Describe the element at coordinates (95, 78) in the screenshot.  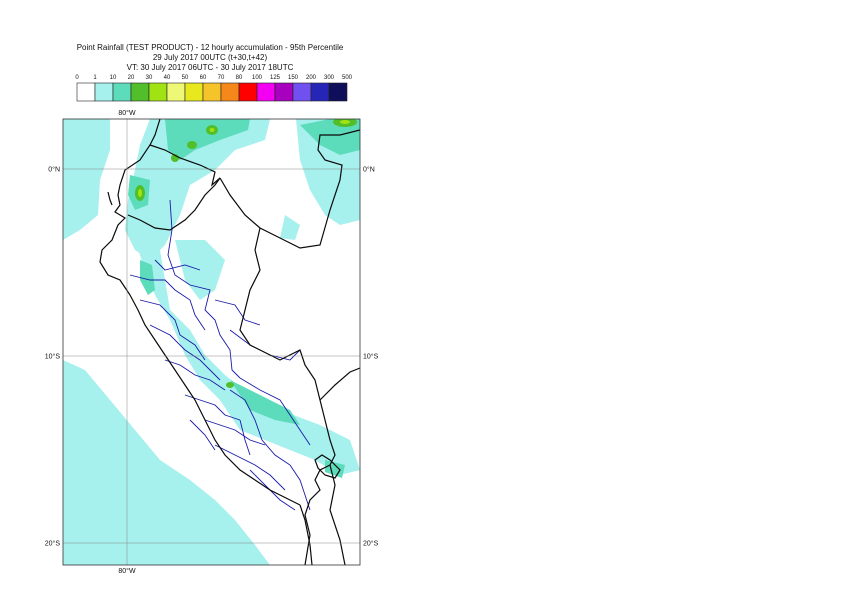
I see `legend-tick-label: 1` at that location.